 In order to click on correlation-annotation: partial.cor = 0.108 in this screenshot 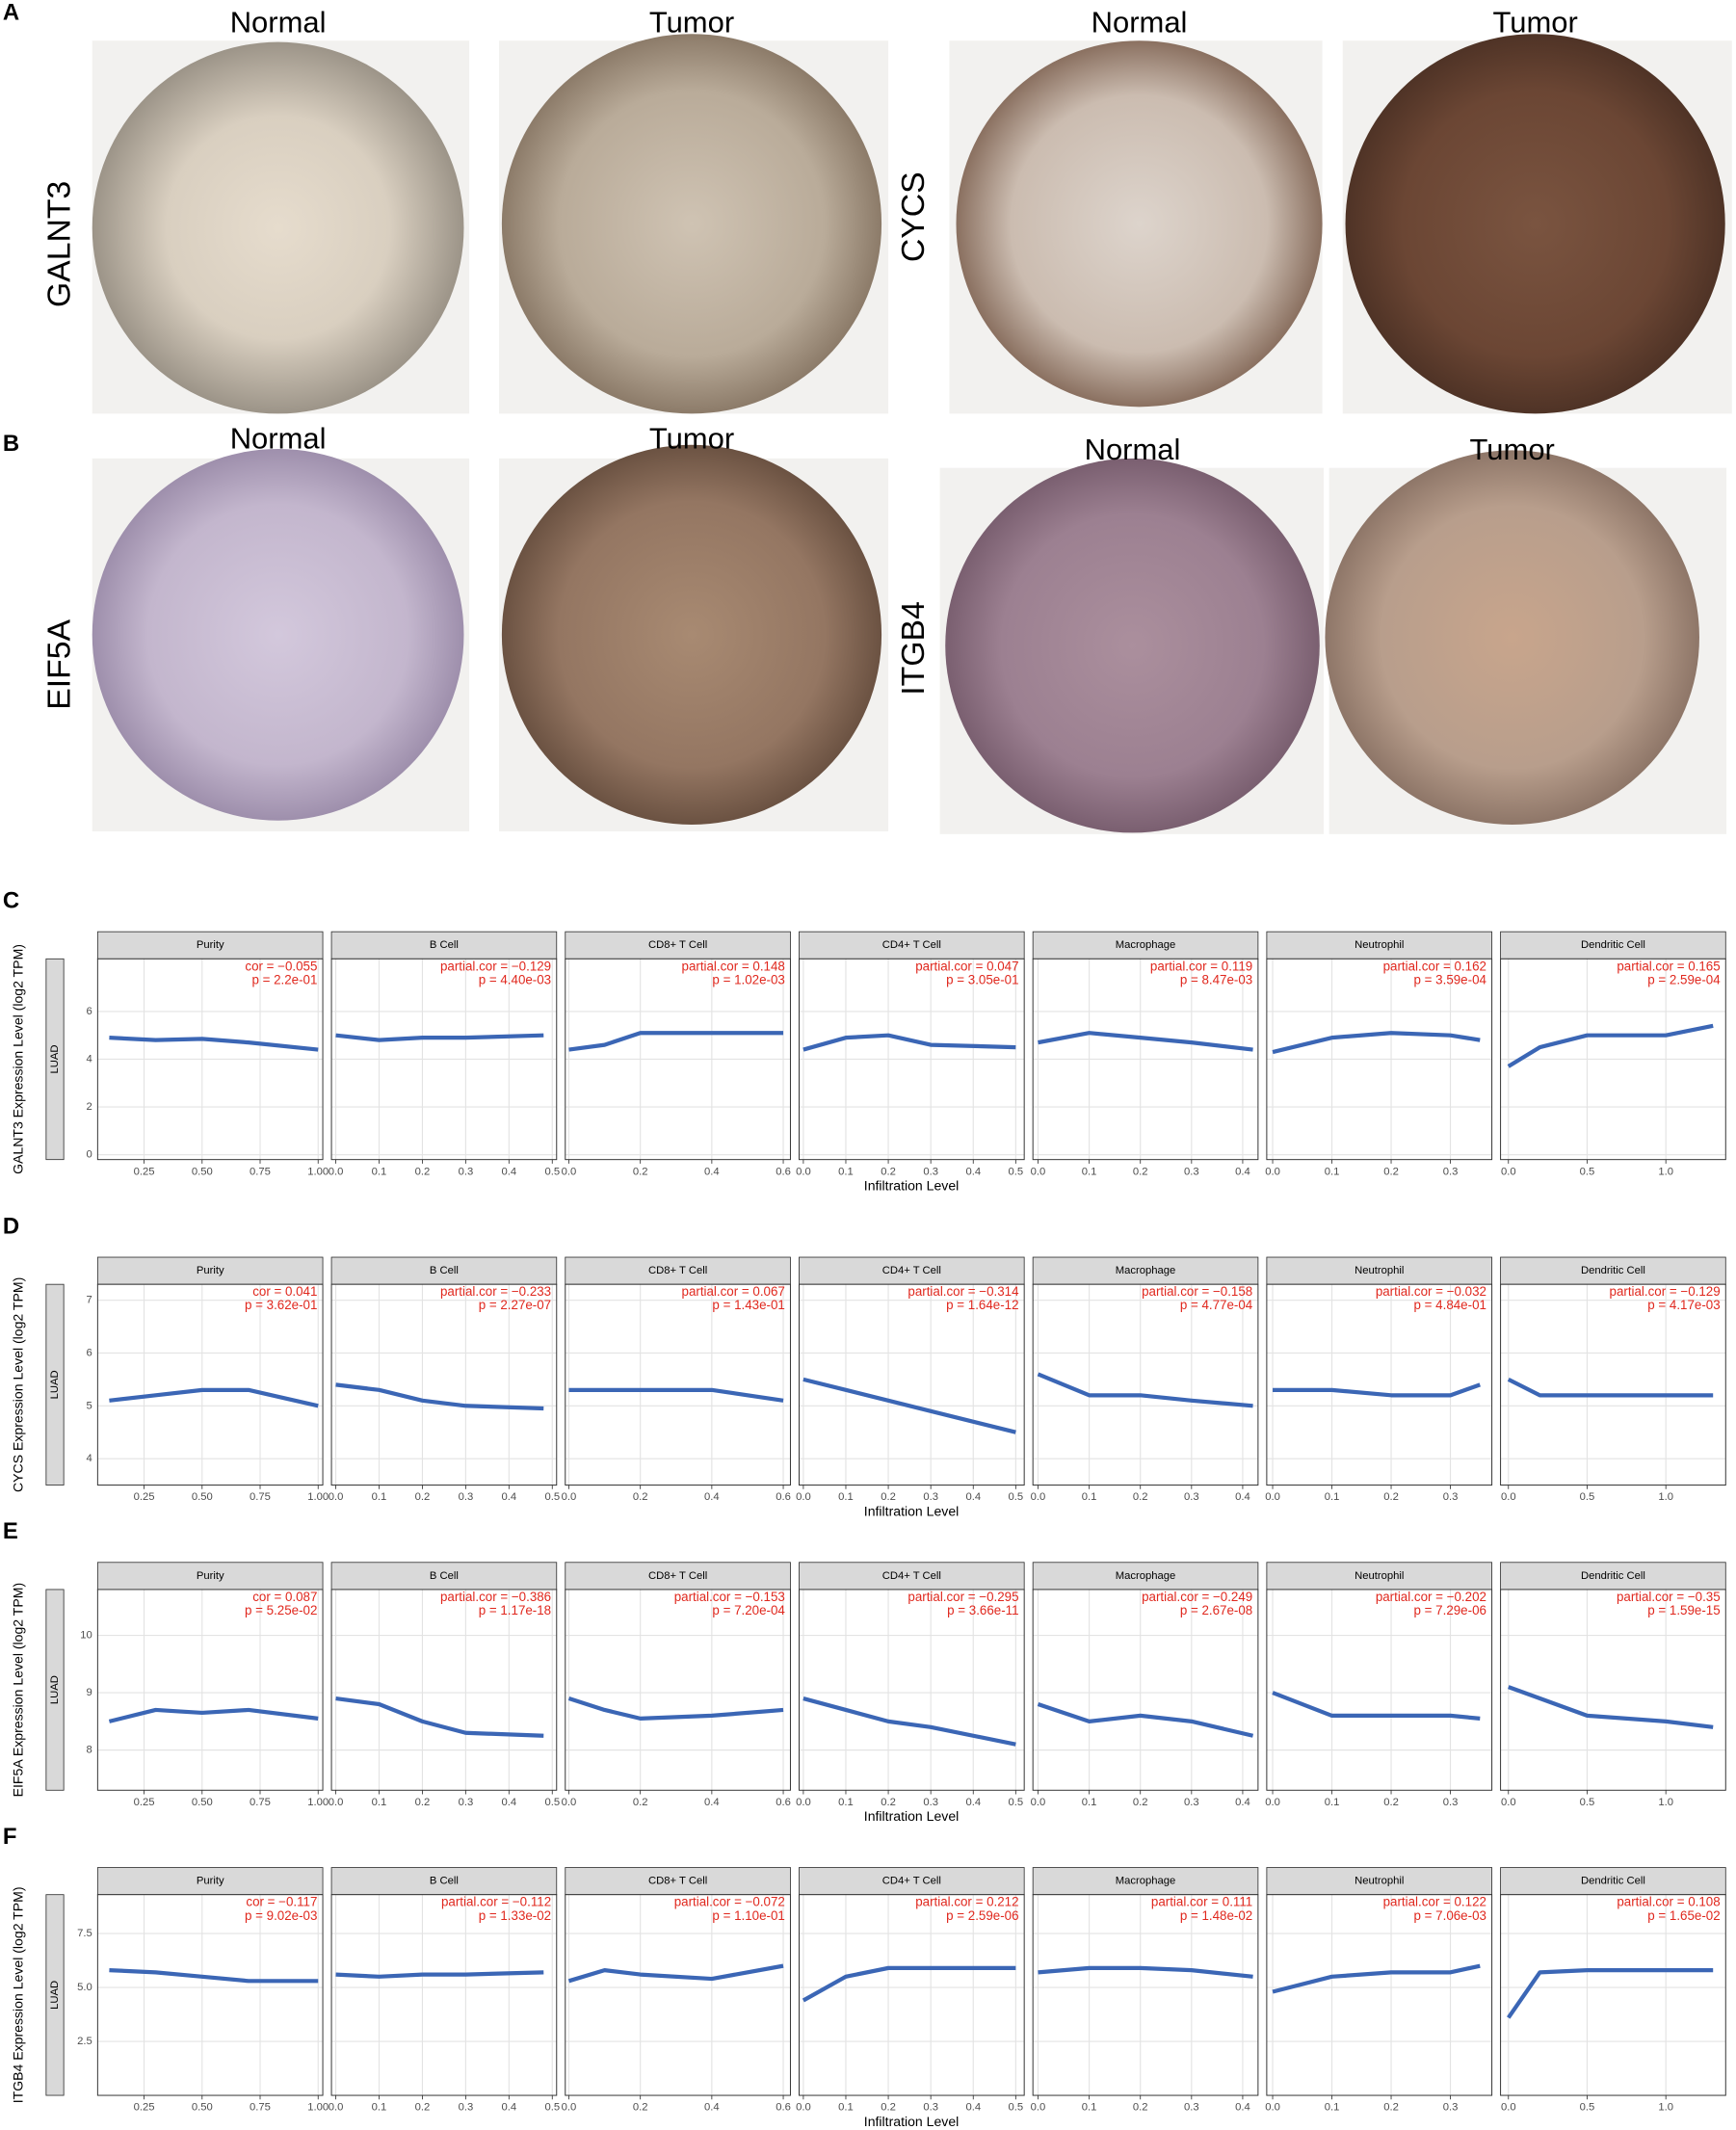, I will do `click(1668, 1902)`.